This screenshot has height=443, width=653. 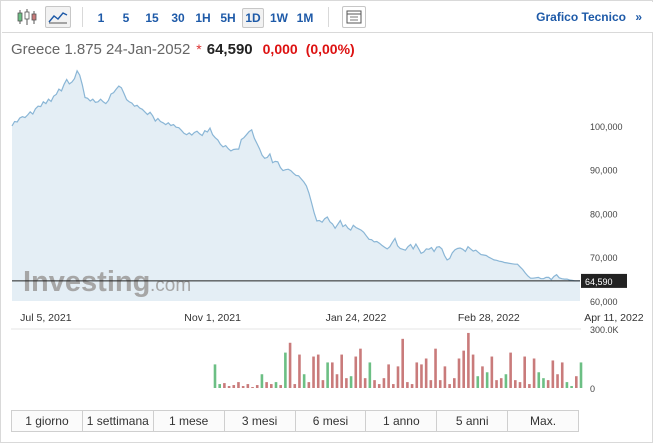 What do you see at coordinates (604, 214) in the screenshot?
I see `y-tick-label: 80,000` at bounding box center [604, 214].